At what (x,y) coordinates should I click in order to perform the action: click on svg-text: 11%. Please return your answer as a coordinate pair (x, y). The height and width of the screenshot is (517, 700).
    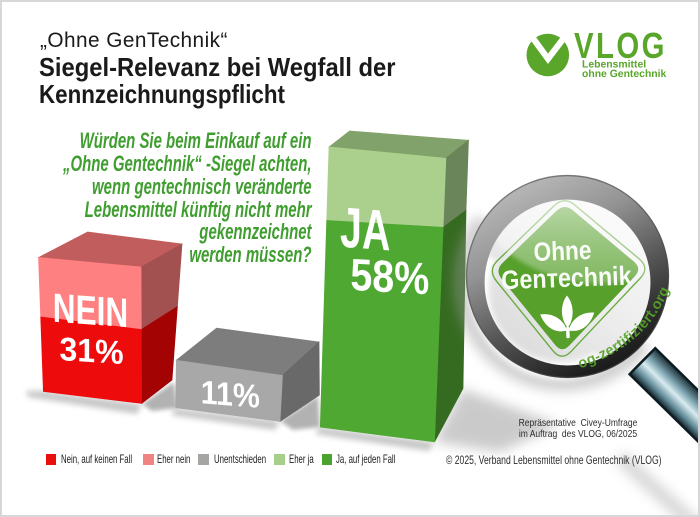
    Looking at the image, I should click on (230, 393).